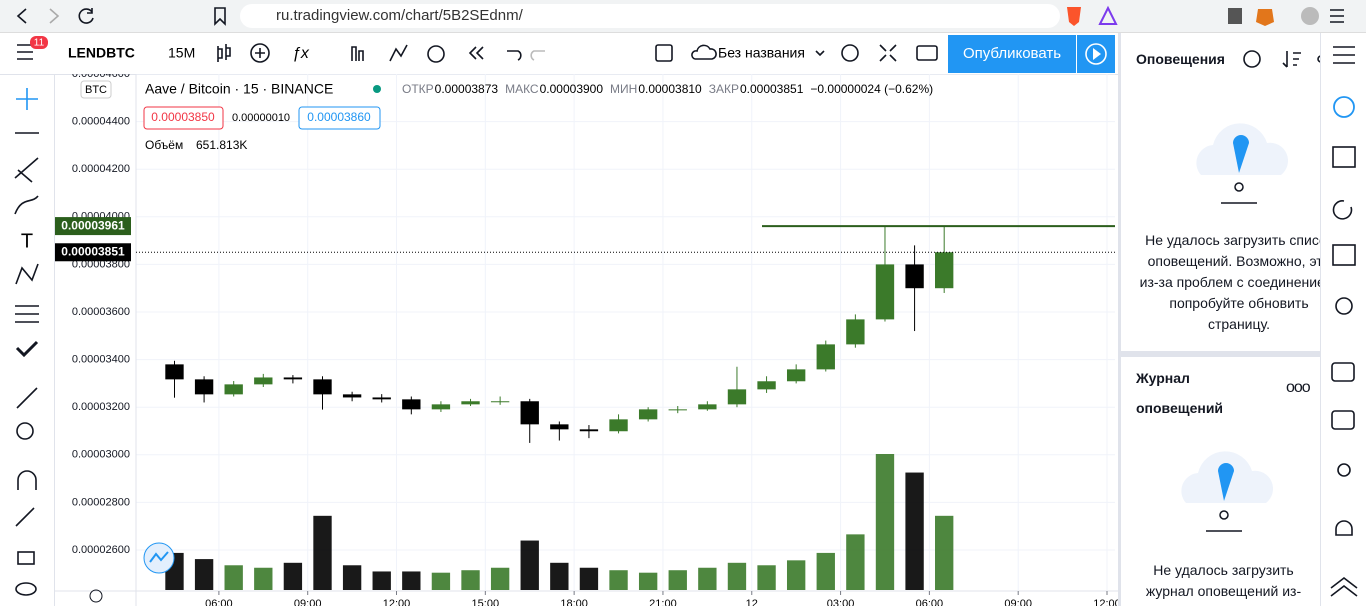 The image size is (1366, 611). What do you see at coordinates (301, 53) in the screenshot?
I see `indicators-icon: ƒx` at bounding box center [301, 53].